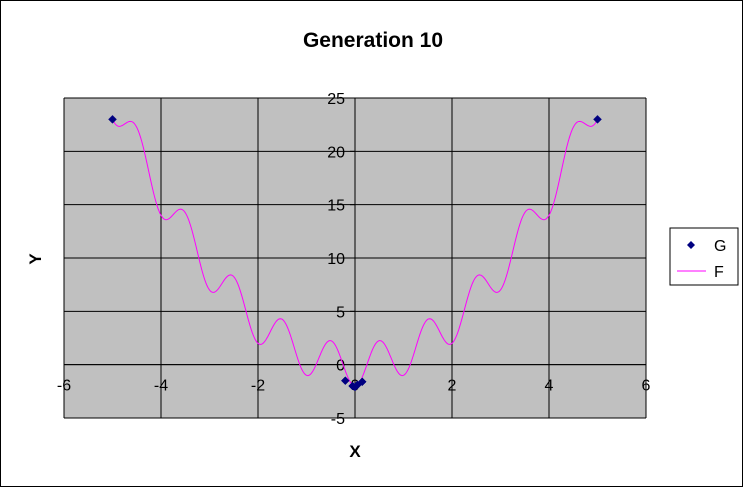 The width and height of the screenshot is (743, 488). What do you see at coordinates (340, 312) in the screenshot?
I see `y-tick-label: 5` at bounding box center [340, 312].